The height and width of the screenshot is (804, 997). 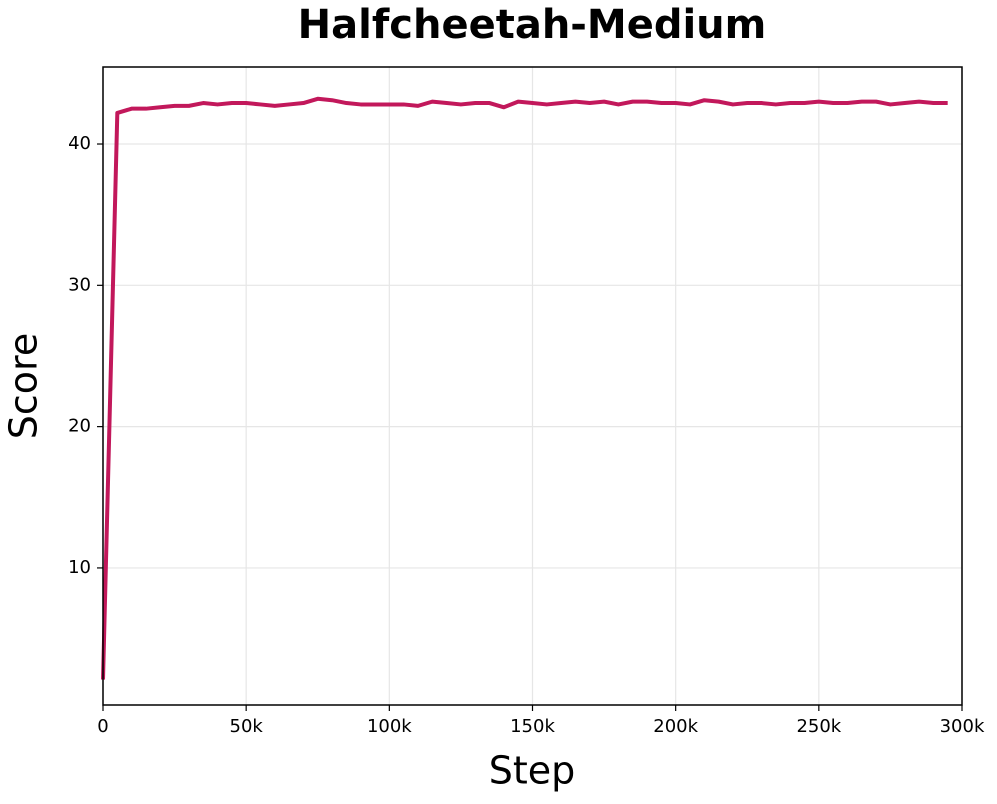 What do you see at coordinates (389, 726) in the screenshot?
I see `x-tick-label: 100k` at bounding box center [389, 726].